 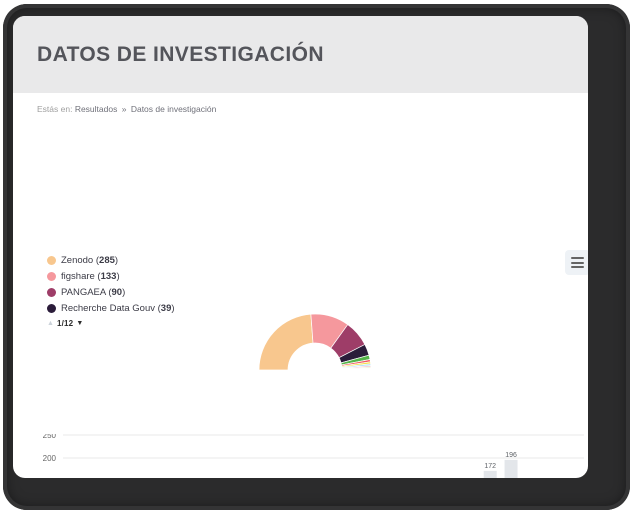 I want to click on legend-item: Zenodo (285), so click(x=111, y=260).